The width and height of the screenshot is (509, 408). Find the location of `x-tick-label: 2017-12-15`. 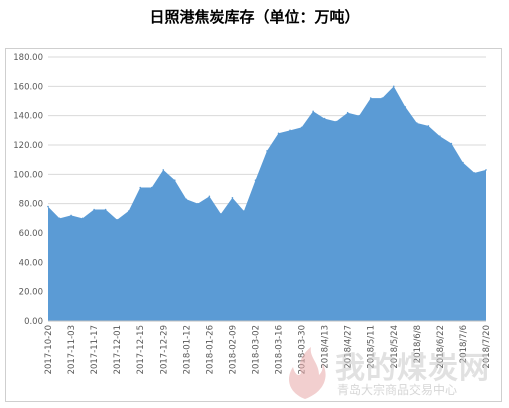

x-tick-label: 2017-12-15 is located at coordinates (141, 349).